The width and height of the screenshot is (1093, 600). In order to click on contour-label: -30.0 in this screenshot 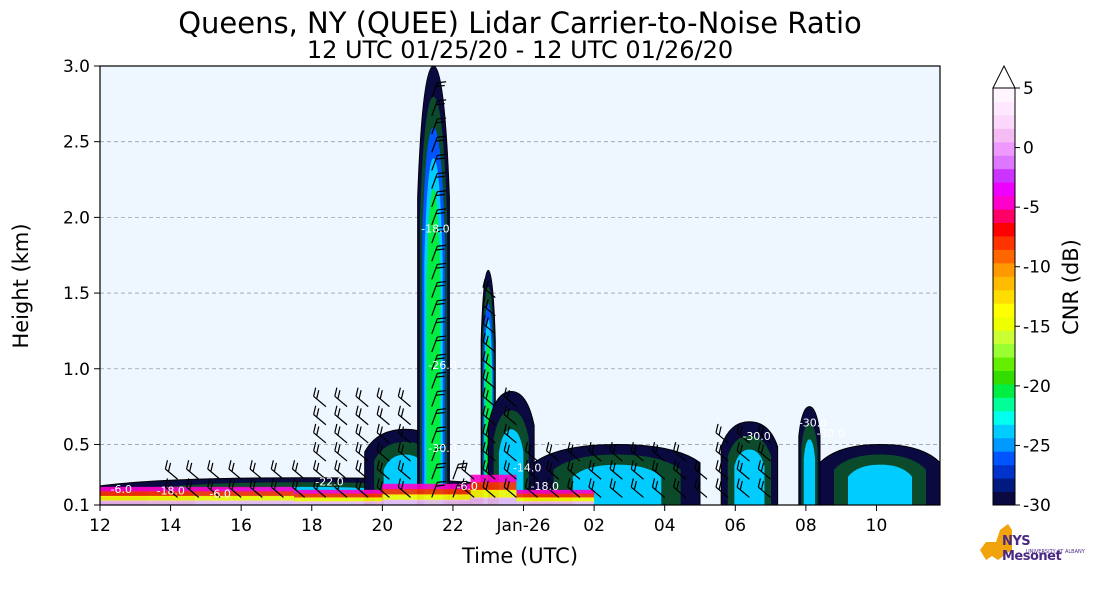, I will do `click(442, 448)`.